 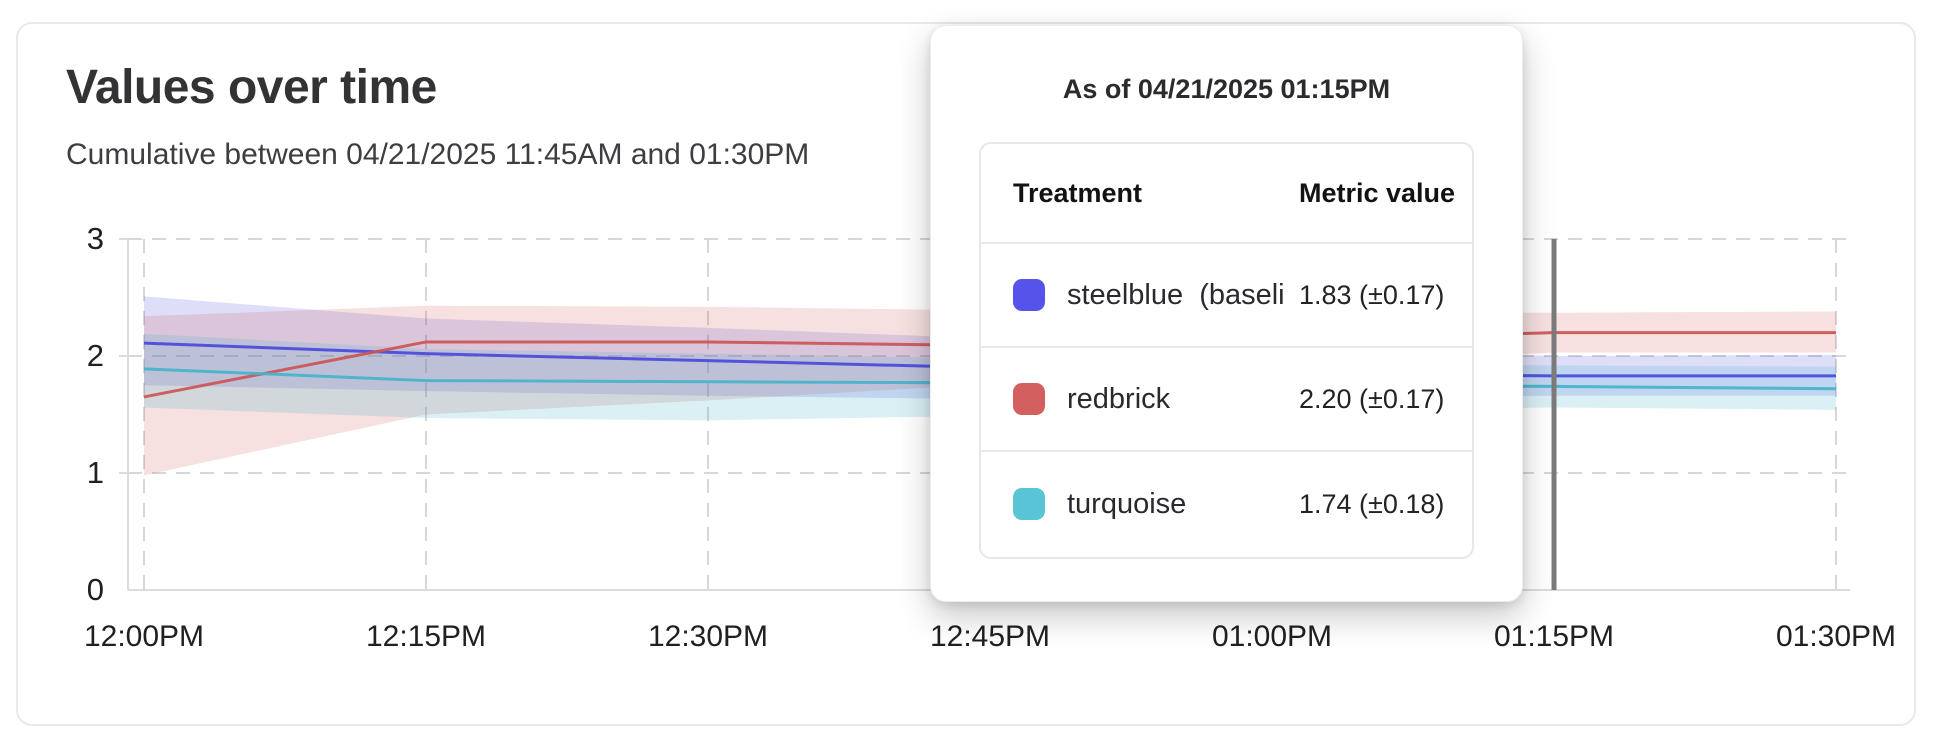 I want to click on tooltip-title: As of 04/21/2025 01:15PM, so click(x=1226, y=89).